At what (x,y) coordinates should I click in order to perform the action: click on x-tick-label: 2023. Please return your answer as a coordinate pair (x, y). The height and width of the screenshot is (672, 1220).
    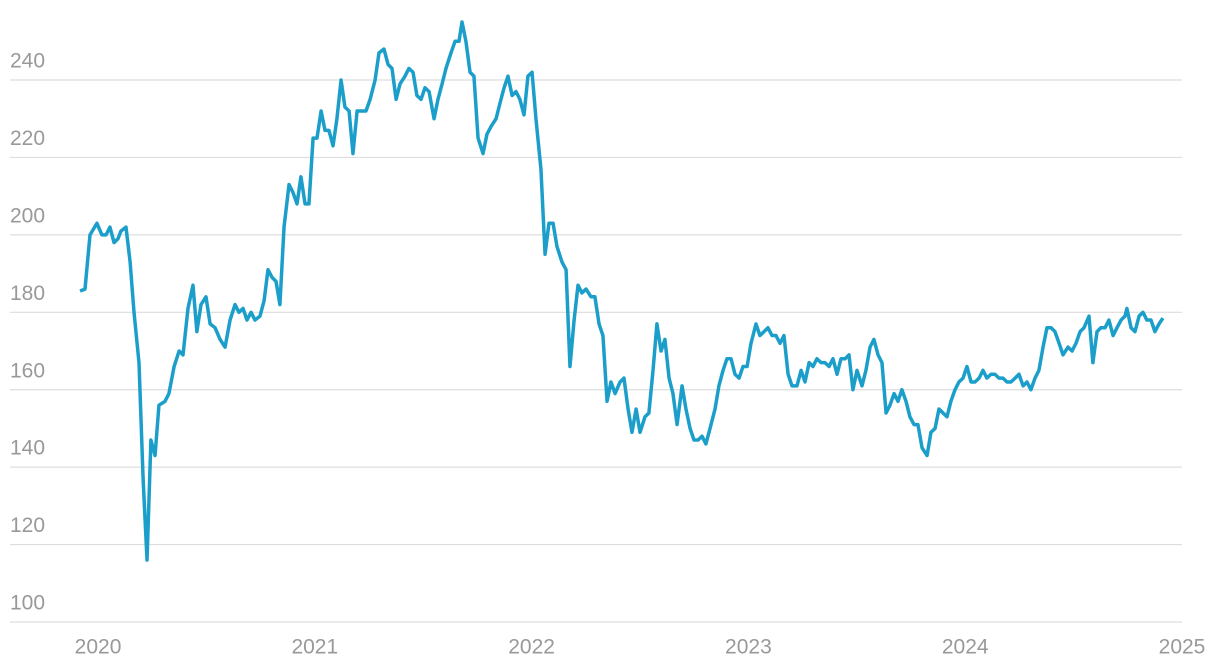
    Looking at the image, I should click on (748, 647).